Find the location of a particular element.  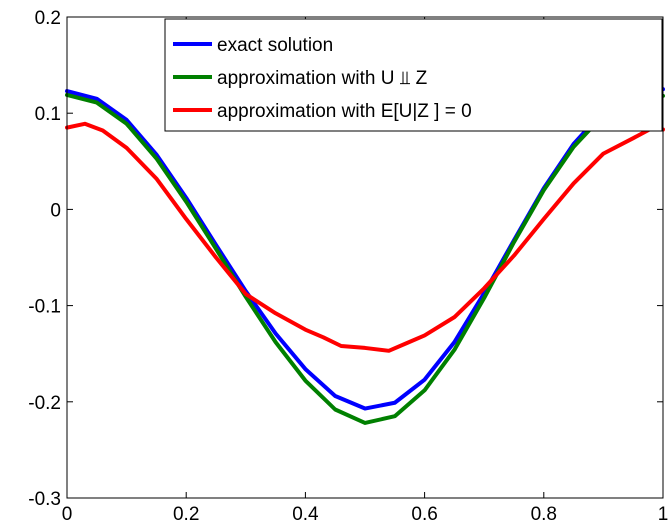

legend-label-1: exact solution is located at coordinates (275, 45).